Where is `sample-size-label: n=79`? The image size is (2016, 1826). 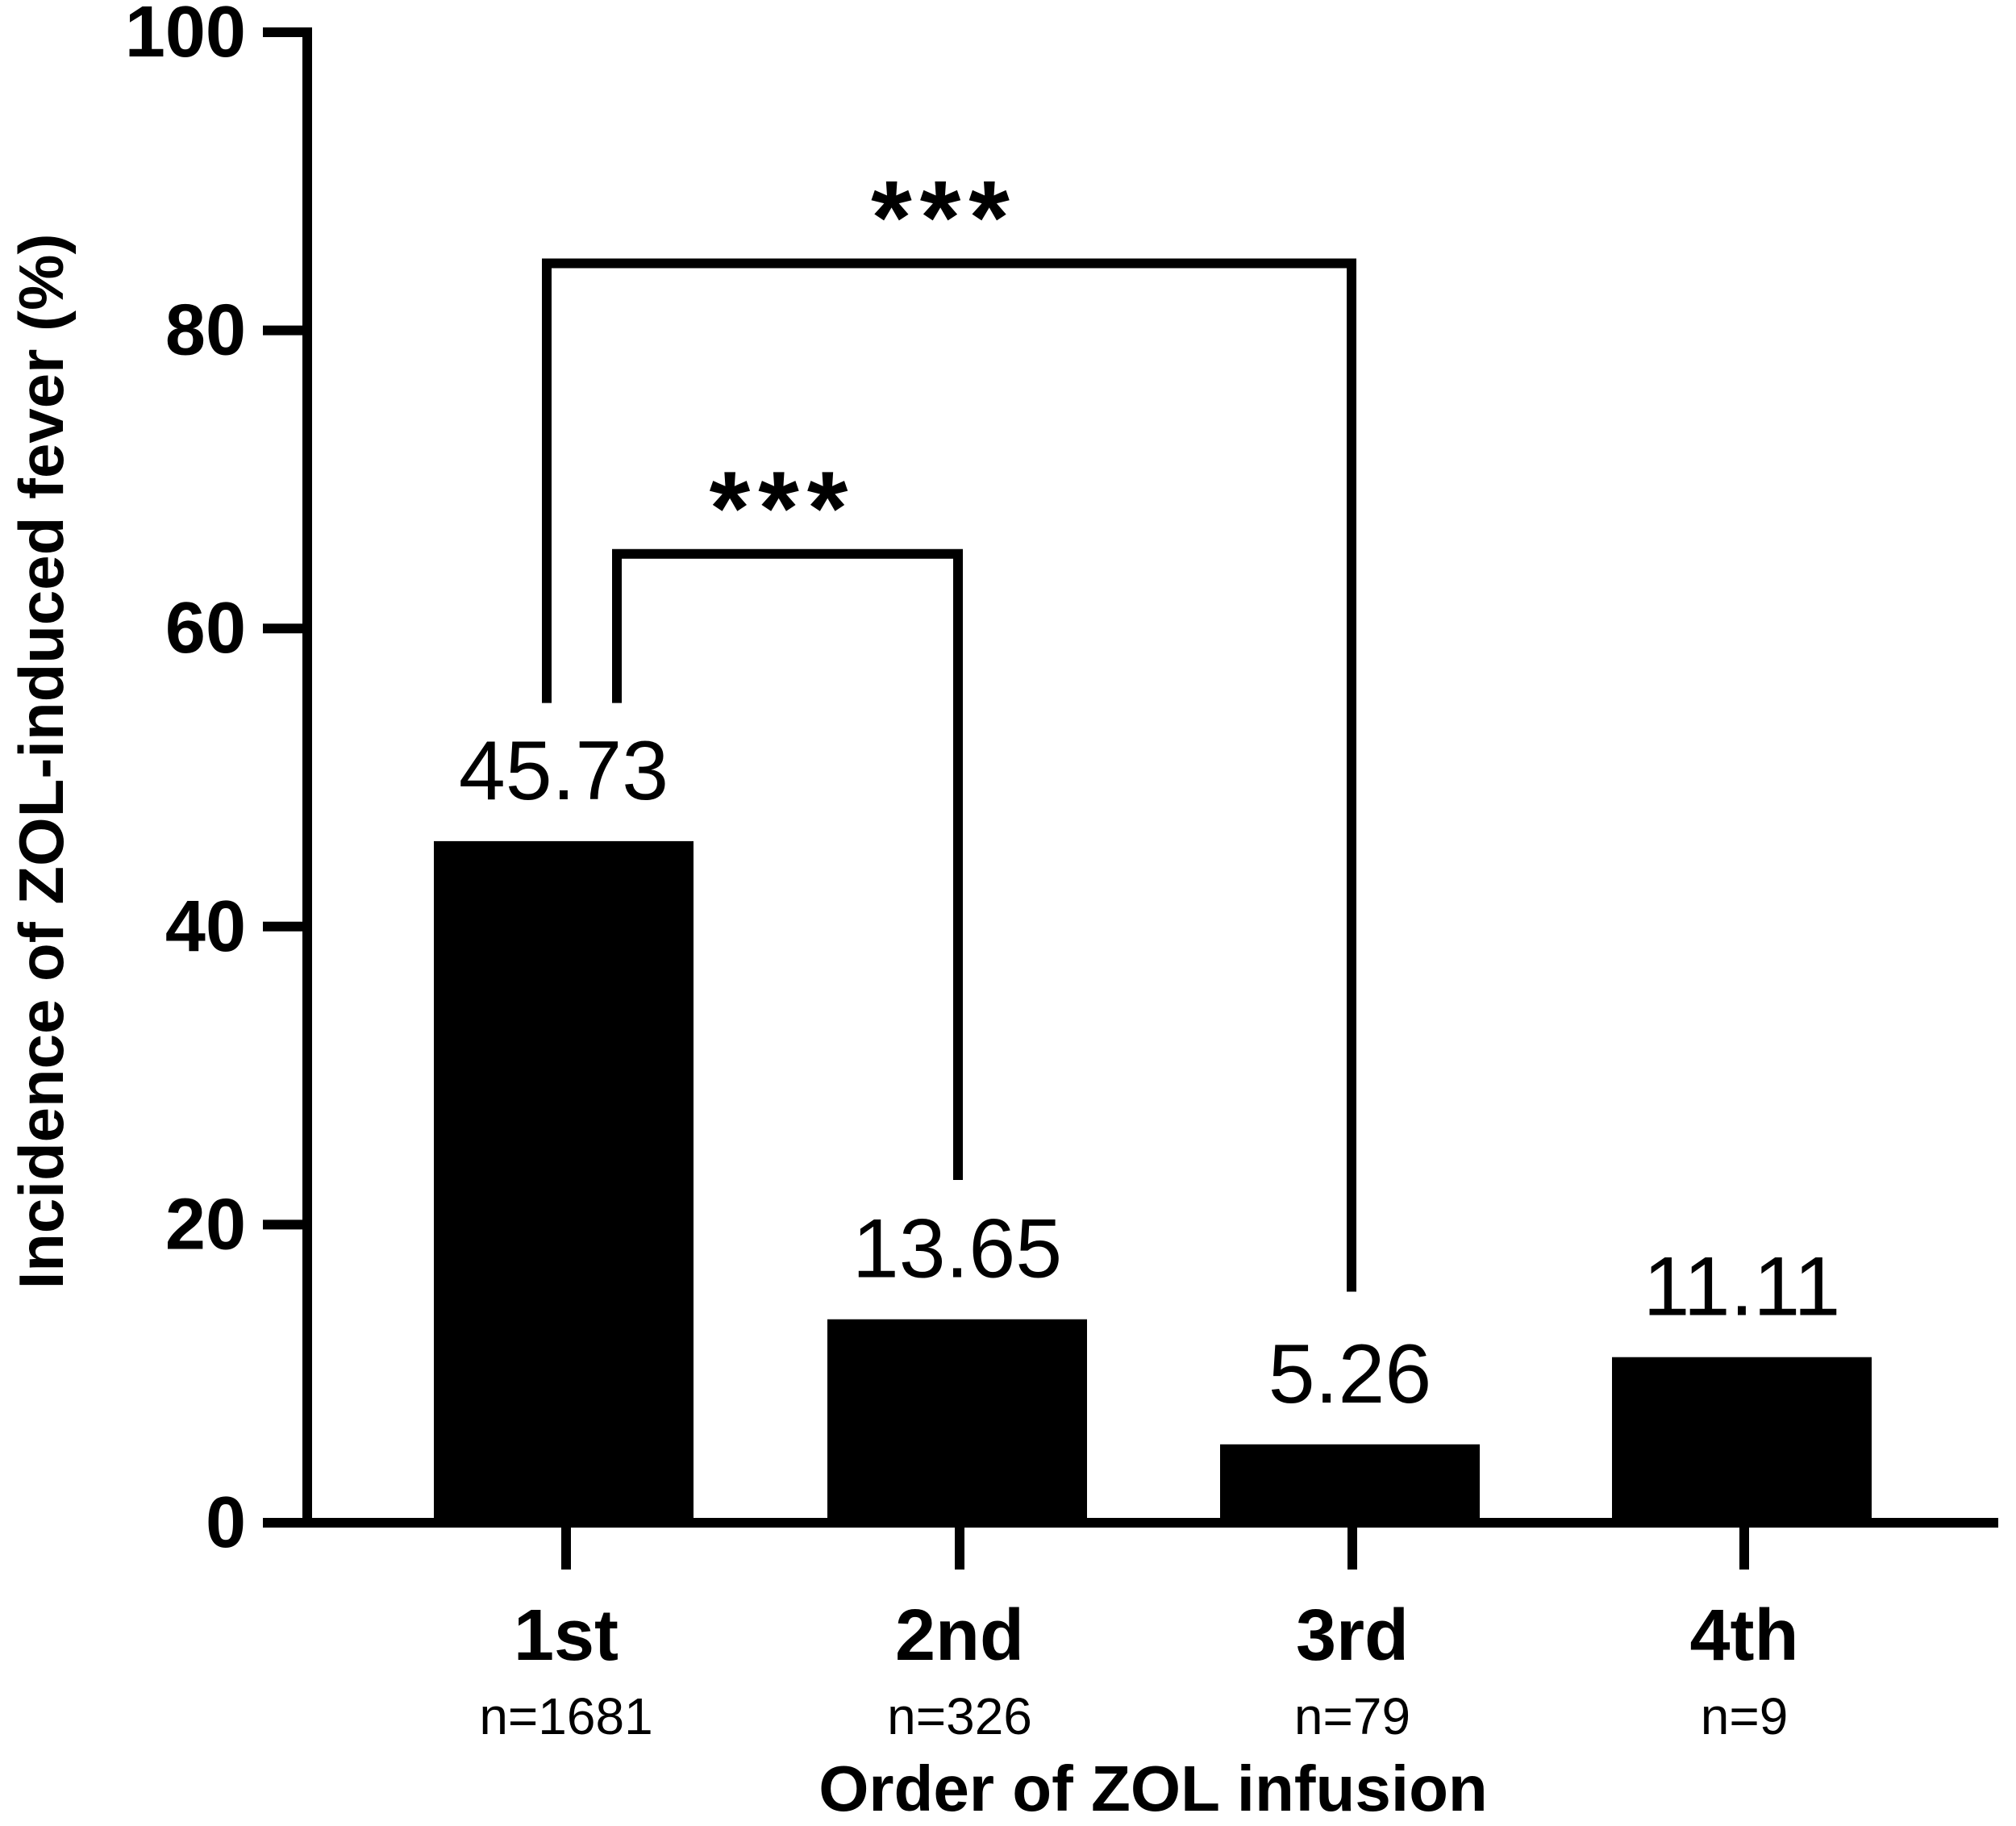
sample-size-label: n=79 is located at coordinates (1352, 1716).